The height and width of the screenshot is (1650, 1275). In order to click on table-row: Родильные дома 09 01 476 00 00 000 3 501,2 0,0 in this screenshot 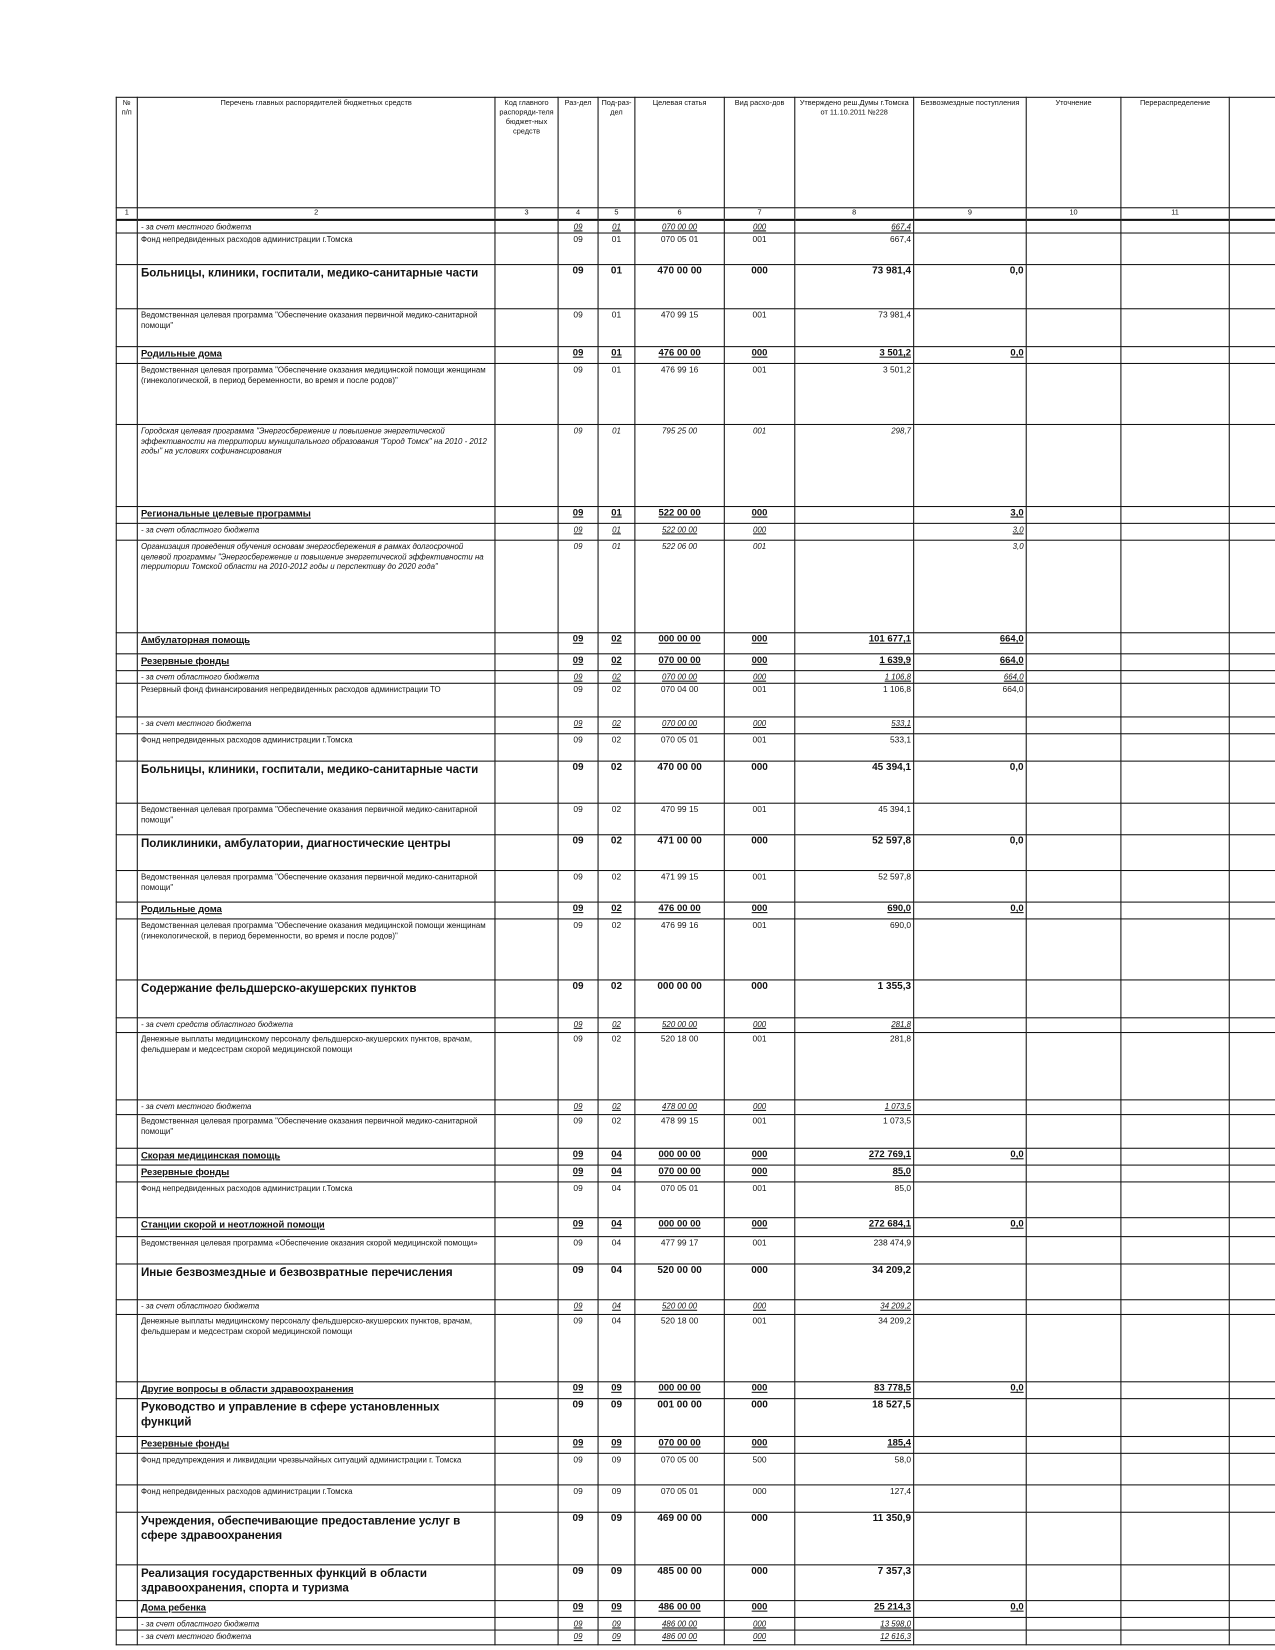, I will do `click(695, 355)`.